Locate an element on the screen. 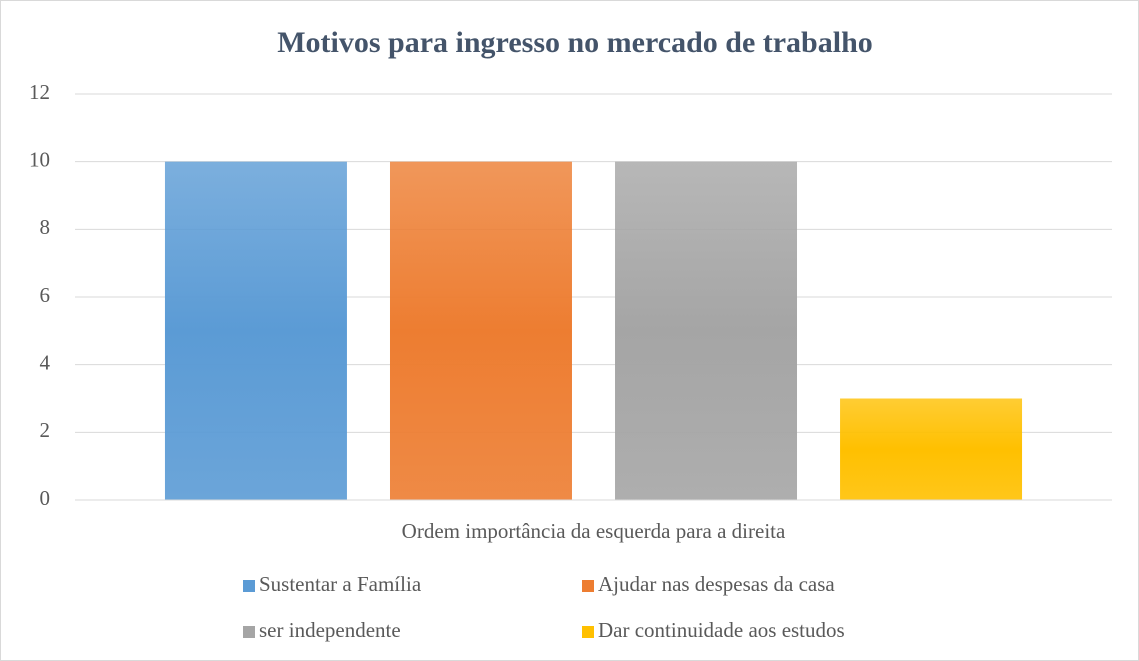 The height and width of the screenshot is (661, 1139). legend-label: Ajudar nas despesas da casa is located at coordinates (716, 584).